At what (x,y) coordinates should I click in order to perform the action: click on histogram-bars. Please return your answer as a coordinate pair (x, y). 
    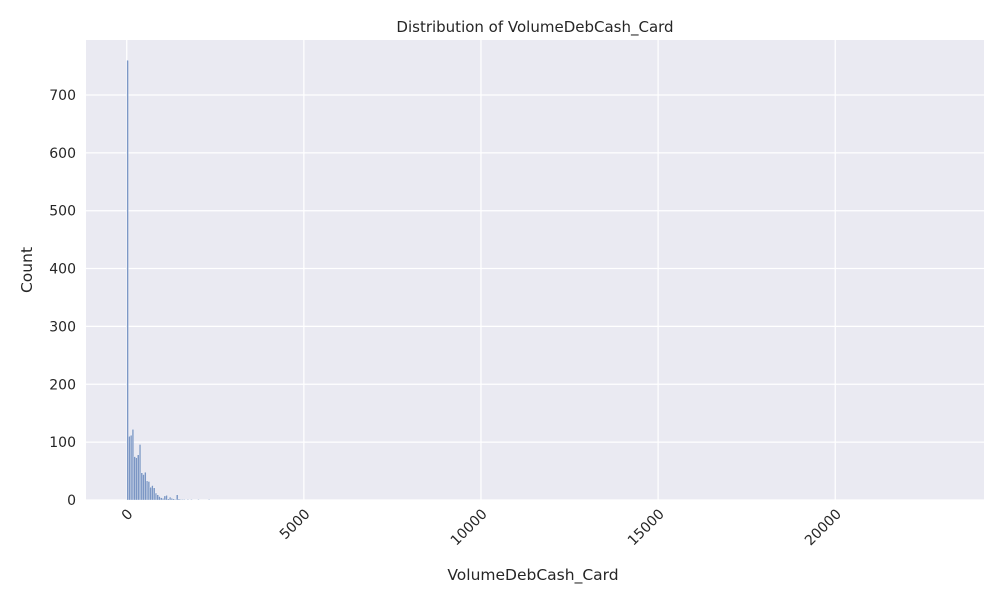
    Looking at the image, I should click on (168, 280).